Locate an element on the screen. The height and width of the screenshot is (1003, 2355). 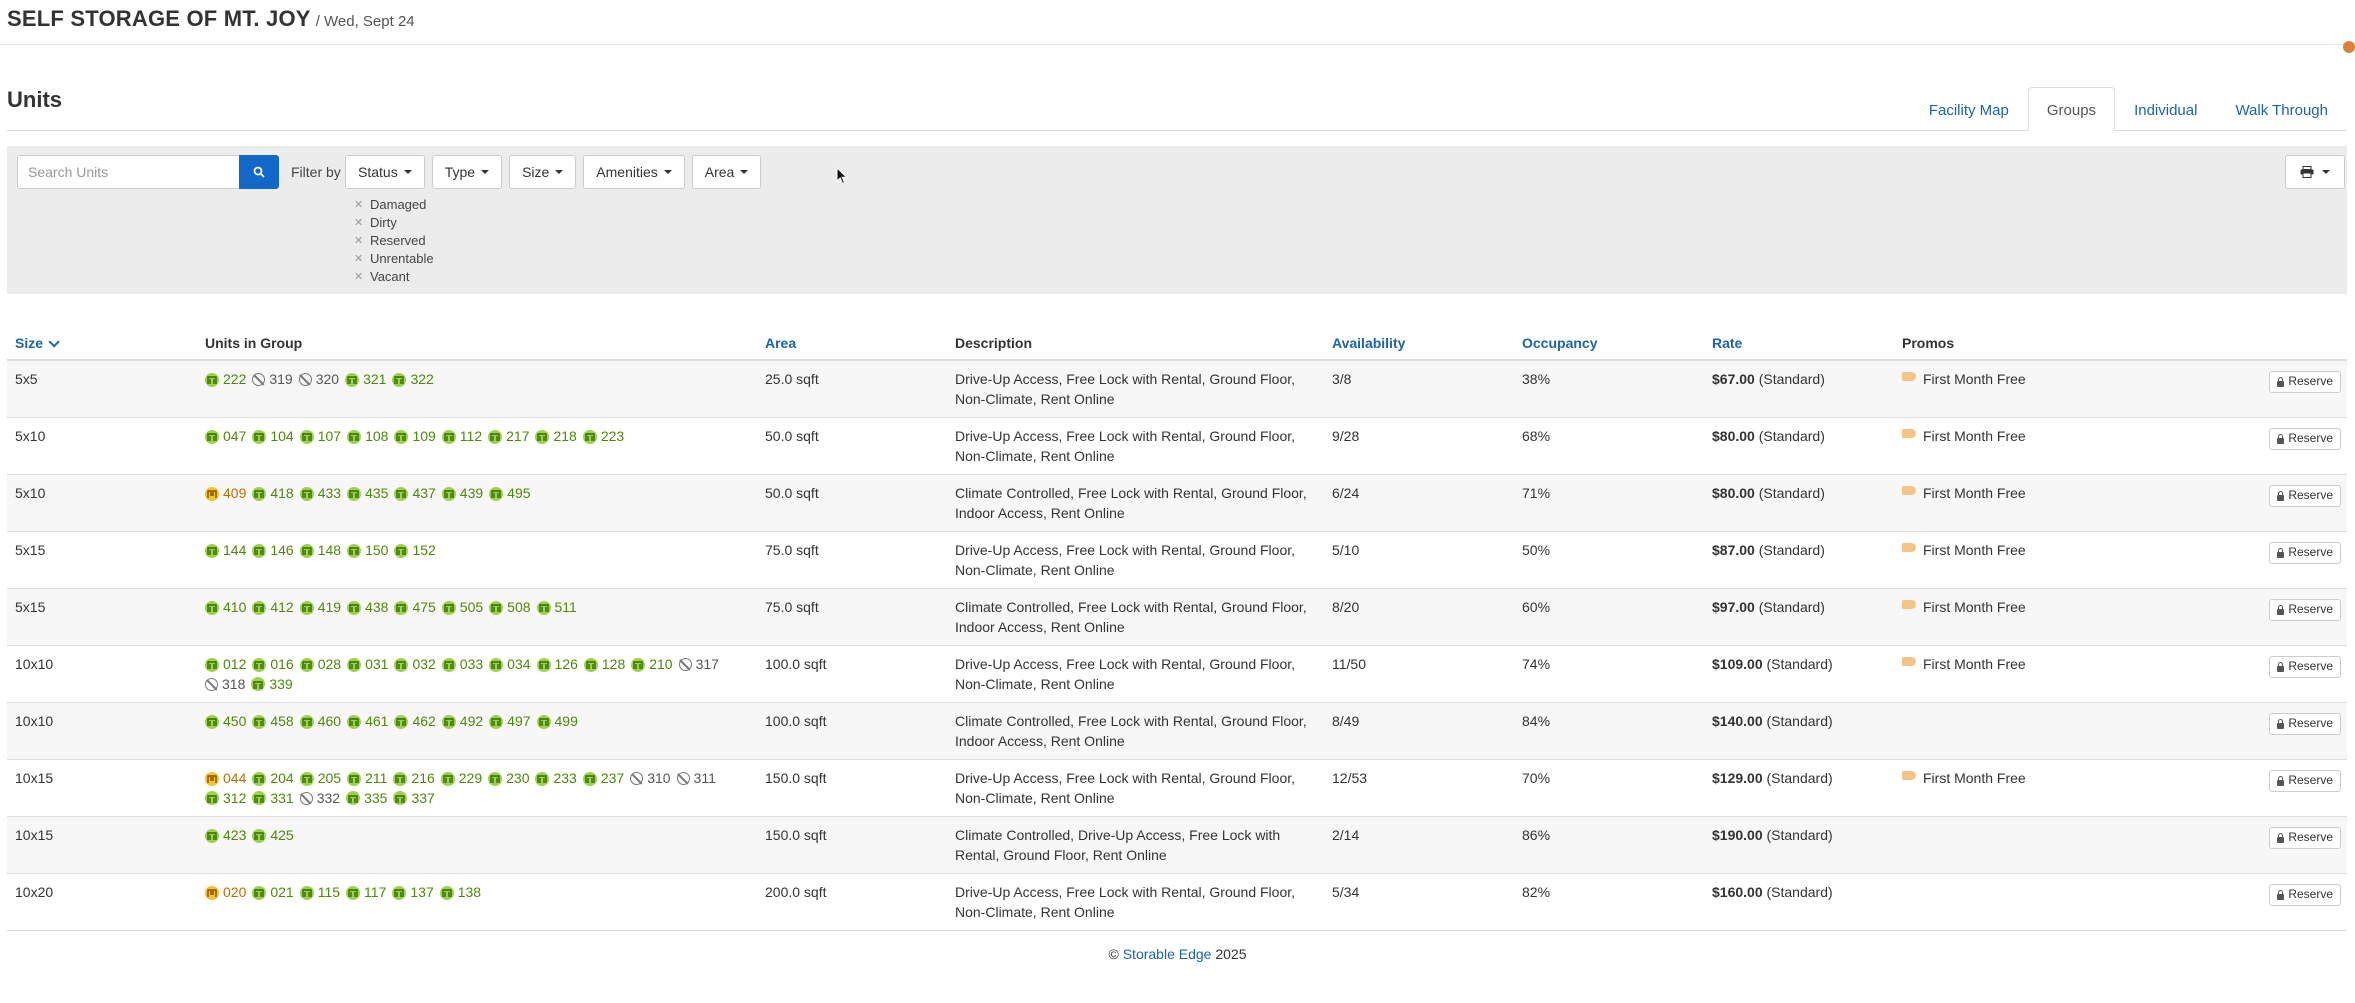
type-filter-button: Type is located at coordinates (467, 172).